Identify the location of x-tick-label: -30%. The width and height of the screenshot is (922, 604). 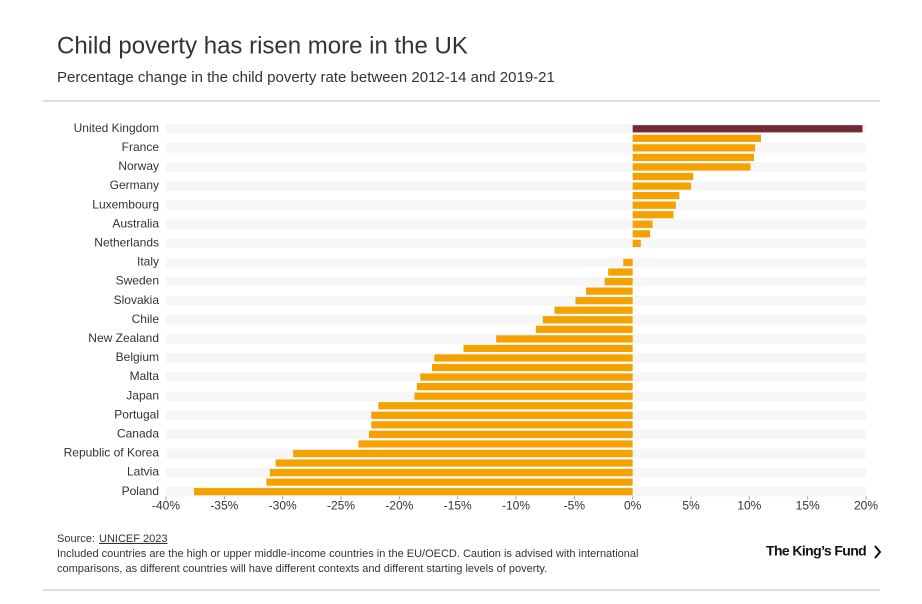
(283, 506).